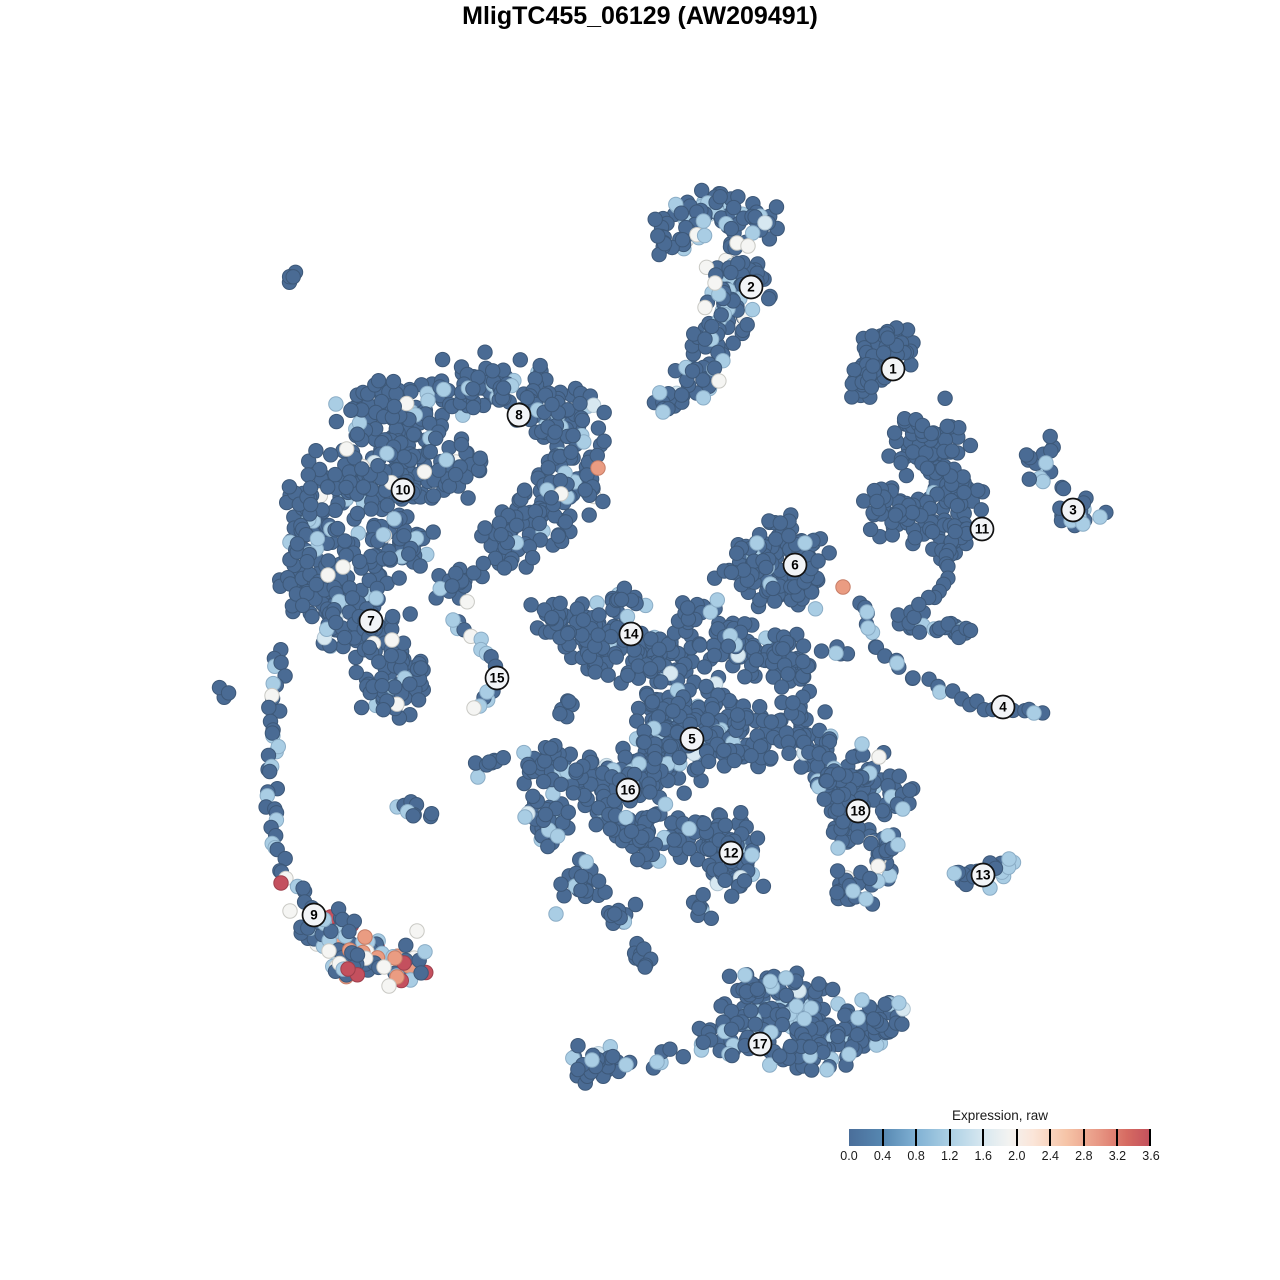 The image size is (1280, 1280). Describe the element at coordinates (795, 565) in the screenshot. I see `cluster-label-text: 6` at that location.